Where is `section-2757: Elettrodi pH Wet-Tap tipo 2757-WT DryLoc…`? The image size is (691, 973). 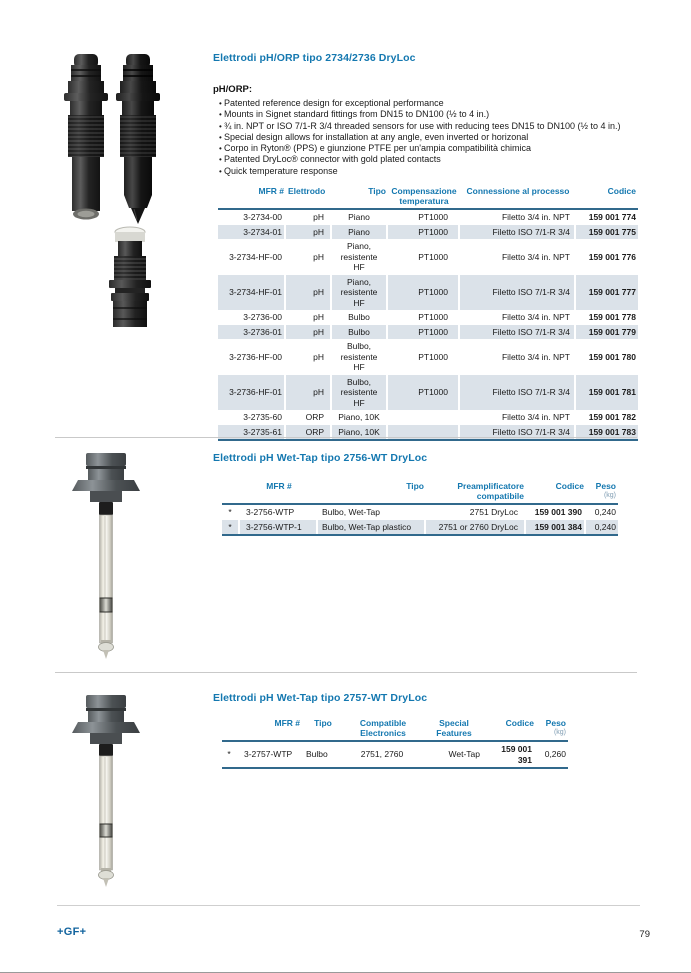
section-2757: Elettrodi pH Wet-Tap tipo 2757-WT DryLoc… is located at coordinates (440, 730).